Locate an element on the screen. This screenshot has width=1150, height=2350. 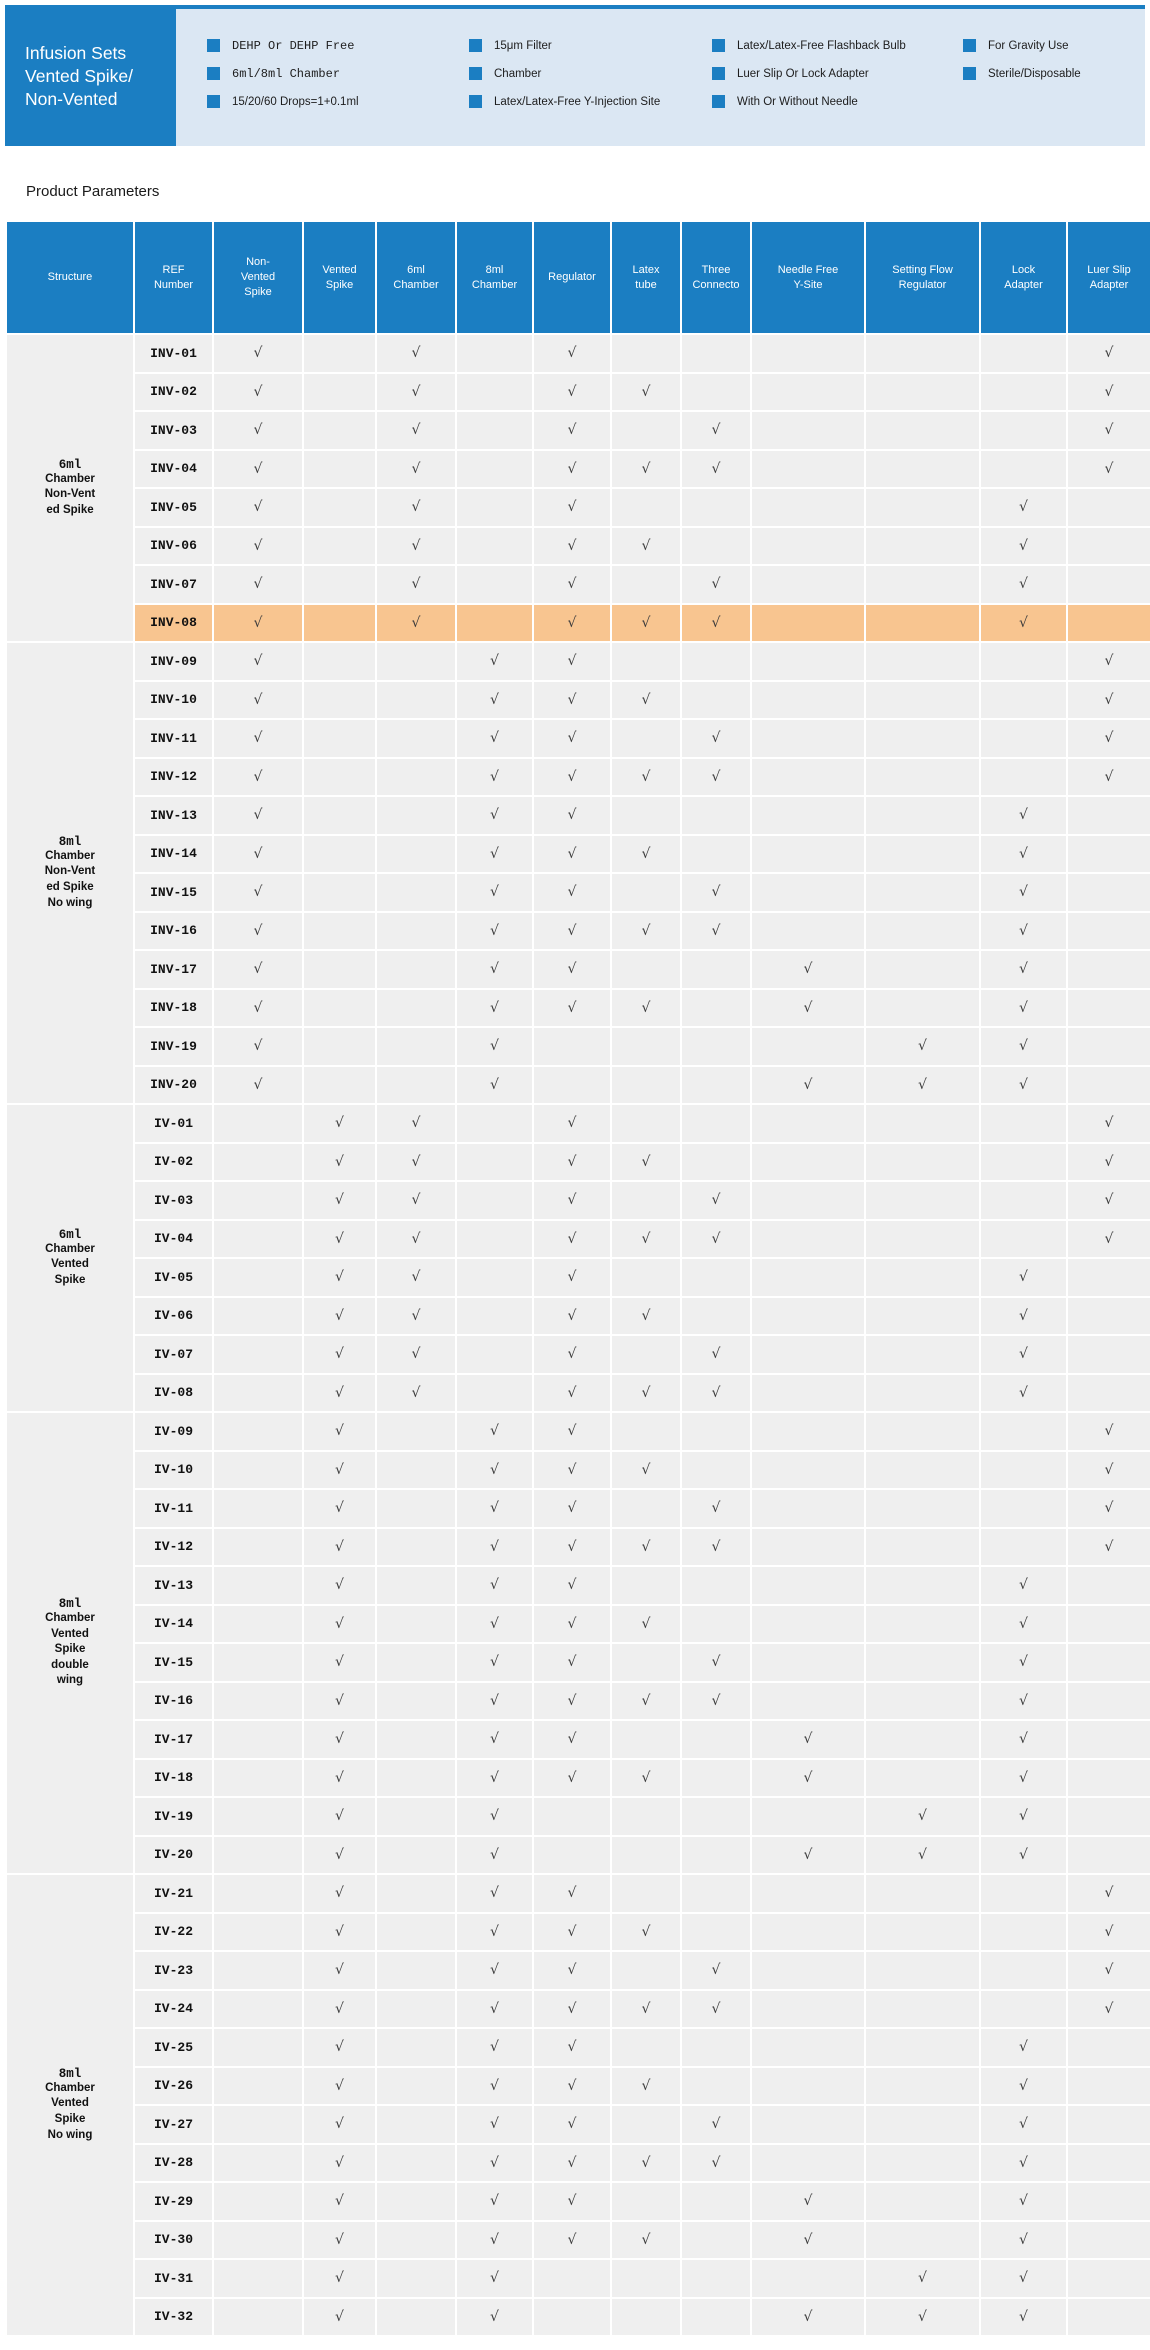
column-header-7: Latex tube is located at coordinates (646, 277).